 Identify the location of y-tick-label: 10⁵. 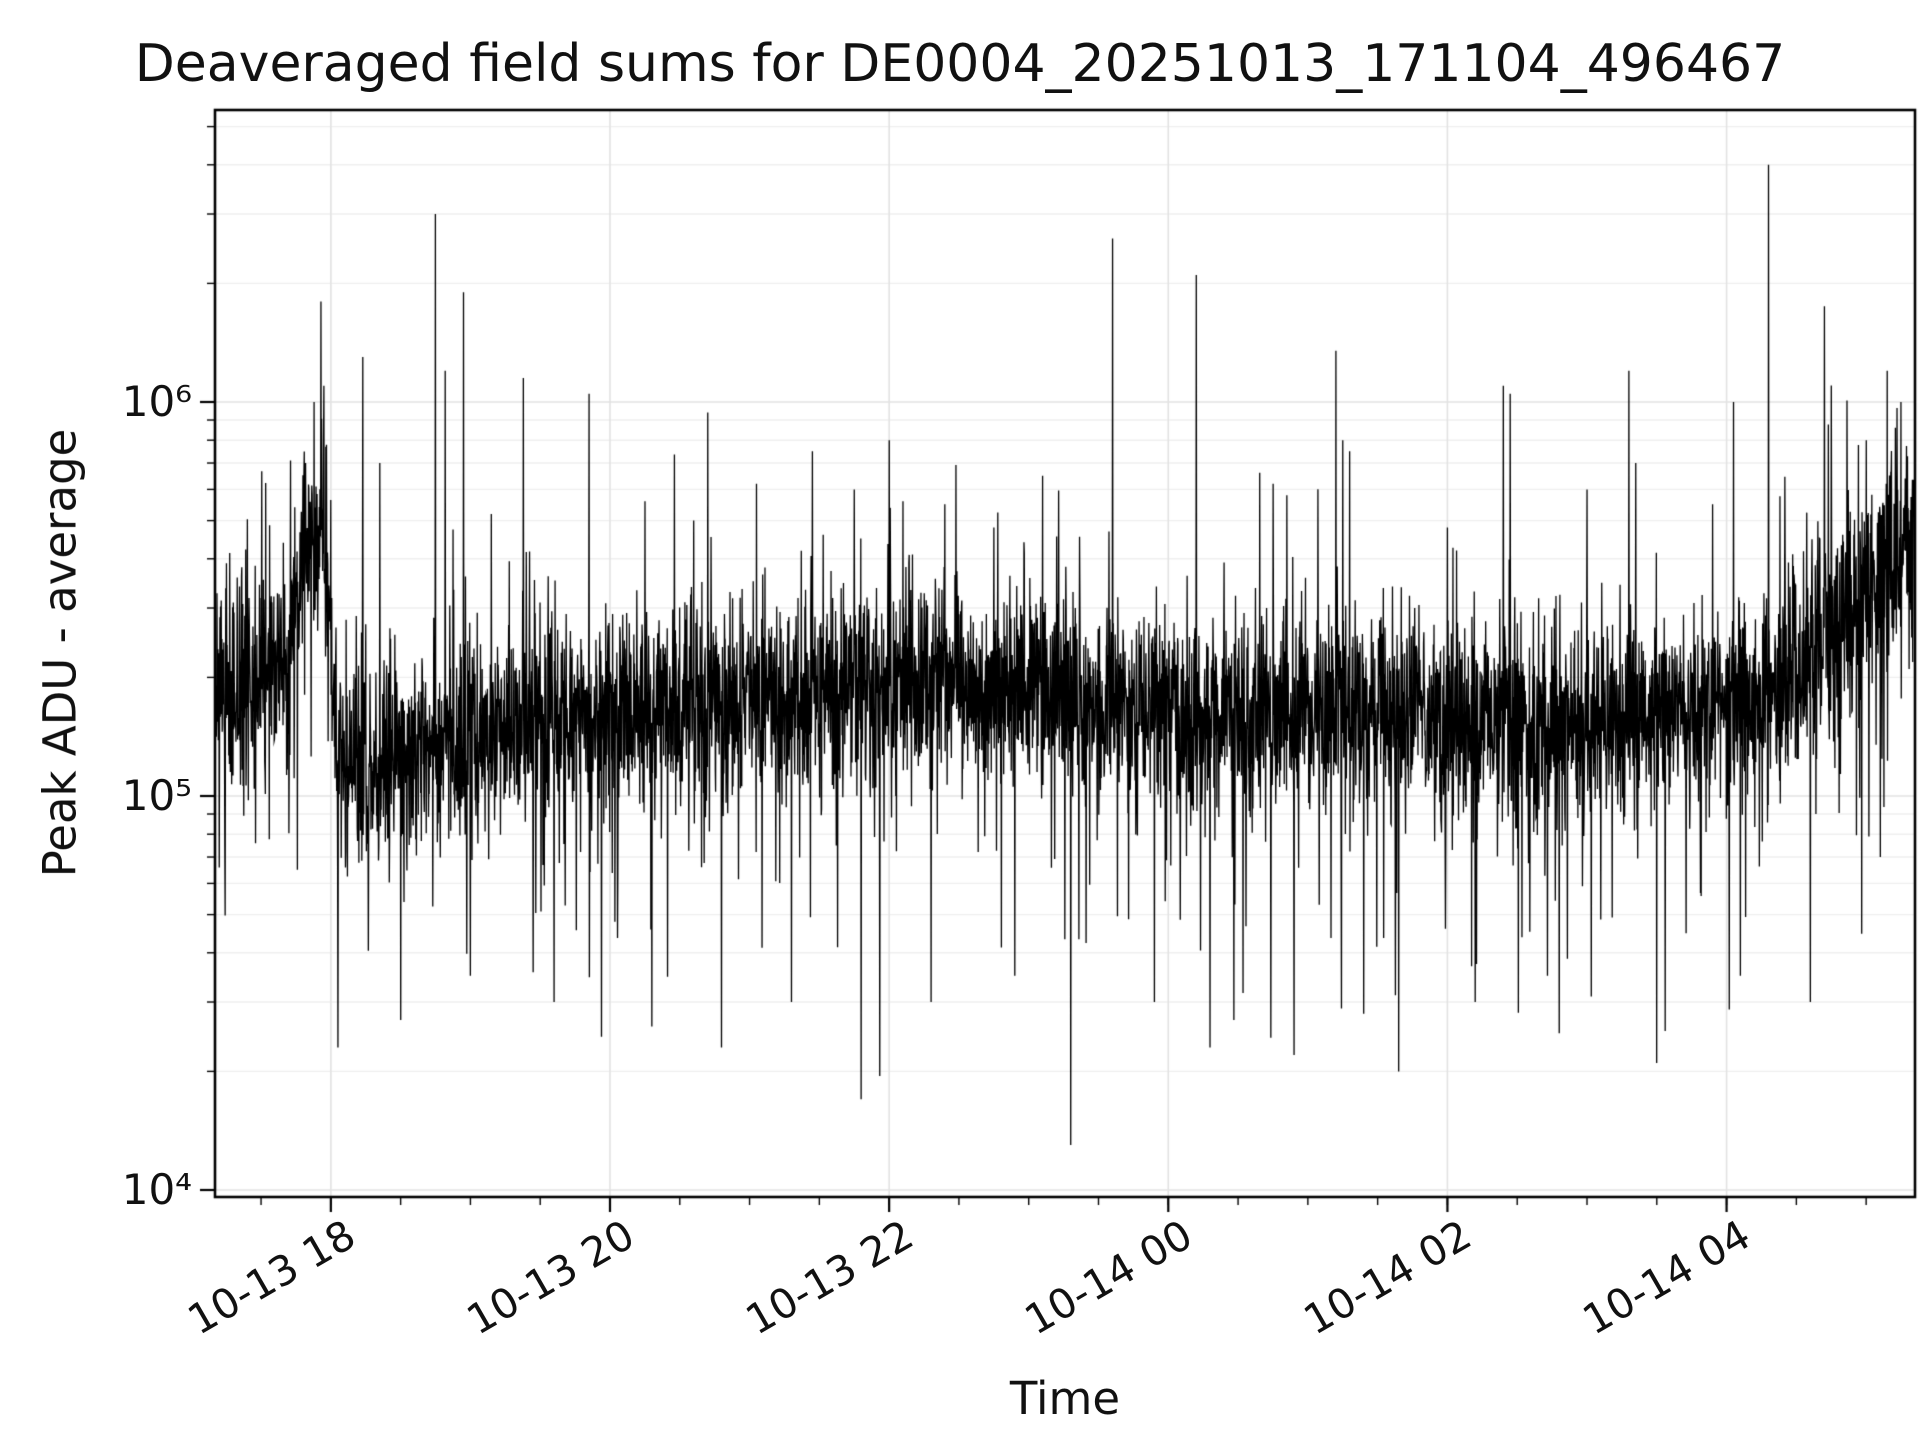
(156, 795).